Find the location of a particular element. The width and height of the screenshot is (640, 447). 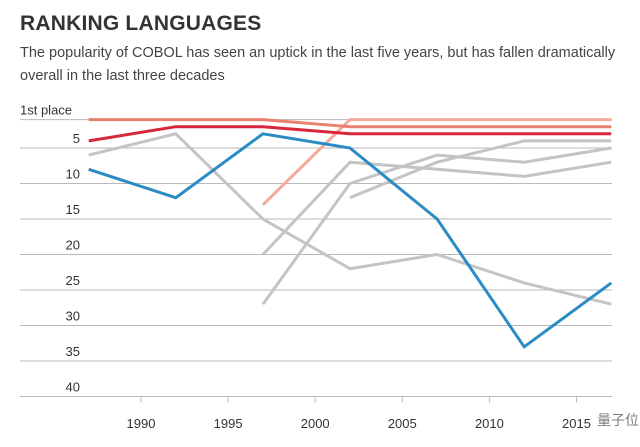

y-tick-label: 15 is located at coordinates (73, 209).